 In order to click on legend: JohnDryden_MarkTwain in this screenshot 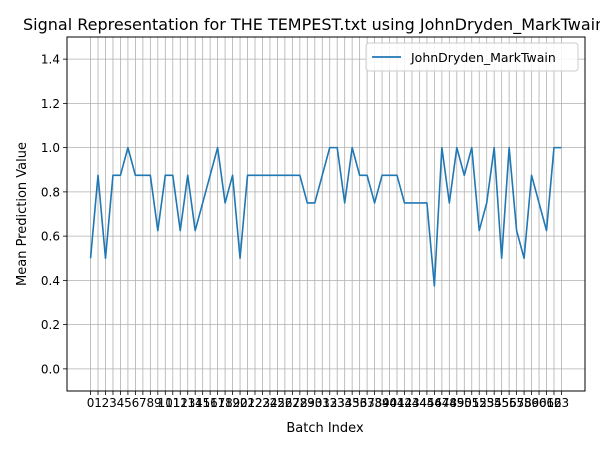, I will do `click(472, 57)`.